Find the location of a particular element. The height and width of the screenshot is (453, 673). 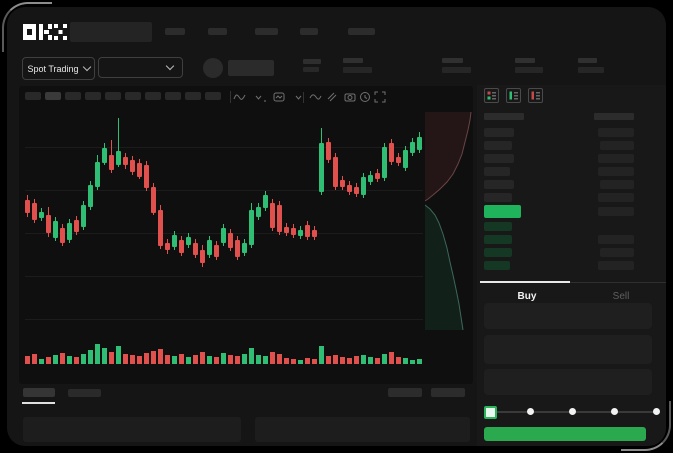

orderbook-asks-icon is located at coordinates (535, 95).